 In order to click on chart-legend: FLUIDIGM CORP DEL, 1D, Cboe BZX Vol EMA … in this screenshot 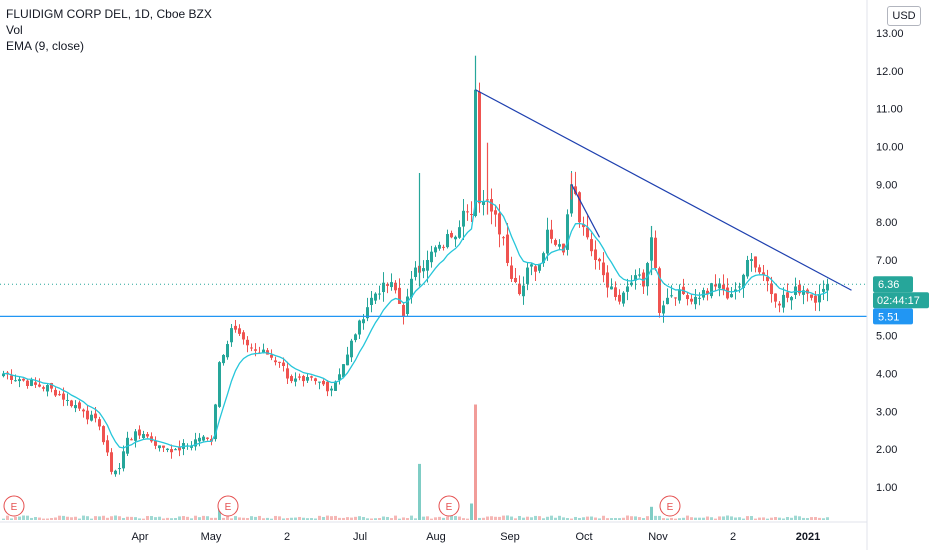, I will do `click(109, 30)`.